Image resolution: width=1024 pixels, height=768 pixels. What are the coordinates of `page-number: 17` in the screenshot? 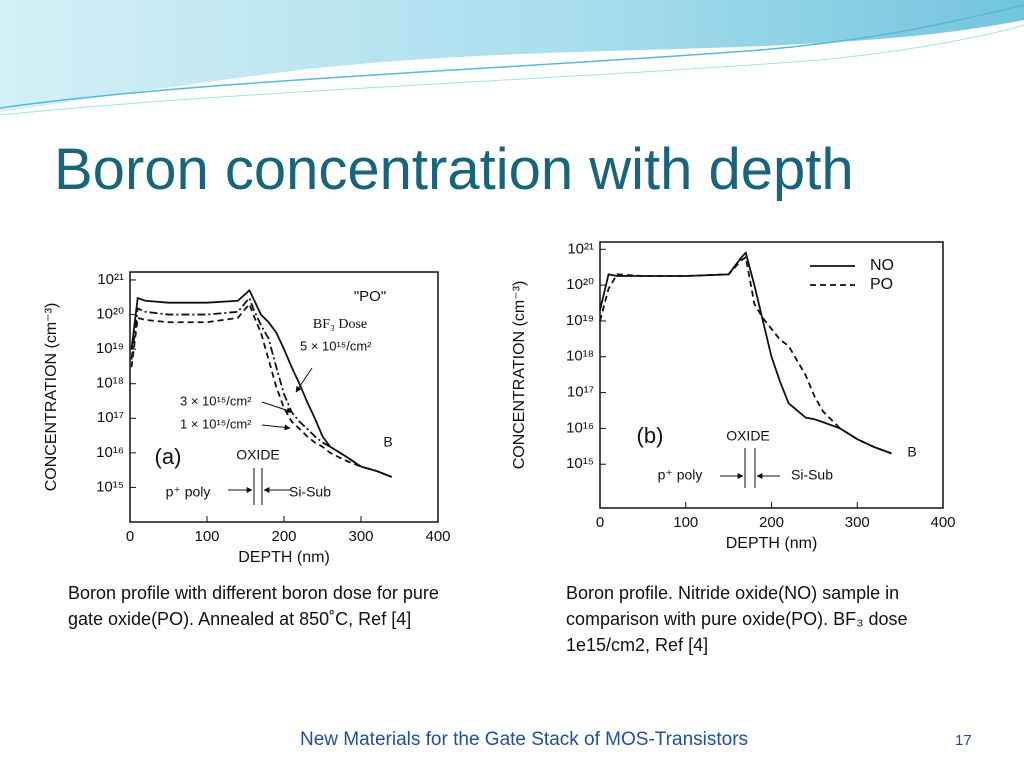 It's located at (963, 740).